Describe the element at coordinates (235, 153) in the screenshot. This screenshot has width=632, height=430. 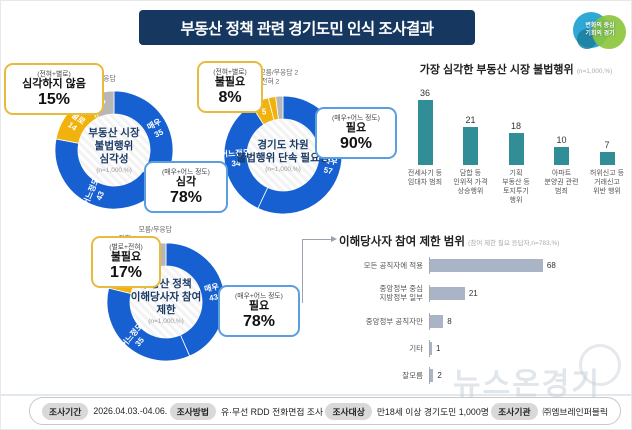
I see `donut-segment-label: 어느정도` at that location.